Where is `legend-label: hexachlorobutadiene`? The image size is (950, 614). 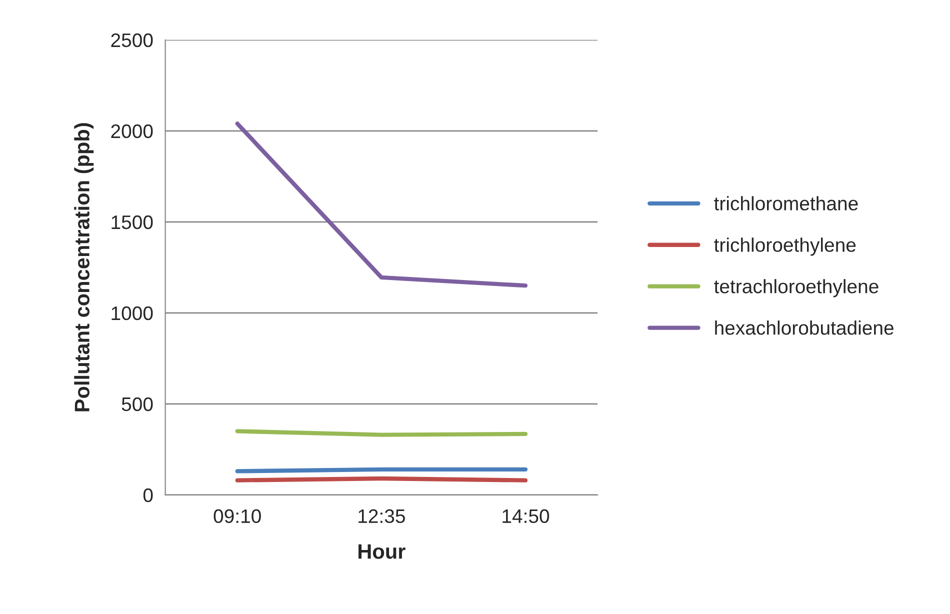
legend-label: hexachlorobutadiene is located at coordinates (804, 327).